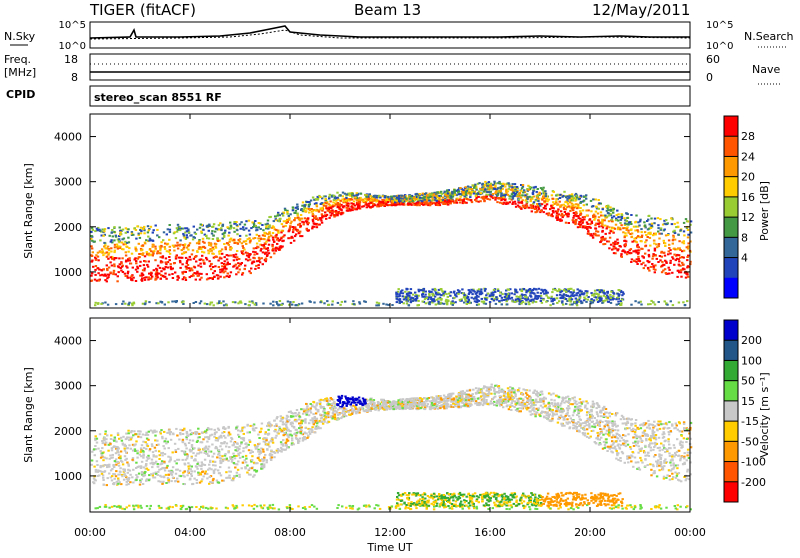 This screenshot has height=558, width=800. I want to click on colorbar-tick-label: 28, so click(748, 136).